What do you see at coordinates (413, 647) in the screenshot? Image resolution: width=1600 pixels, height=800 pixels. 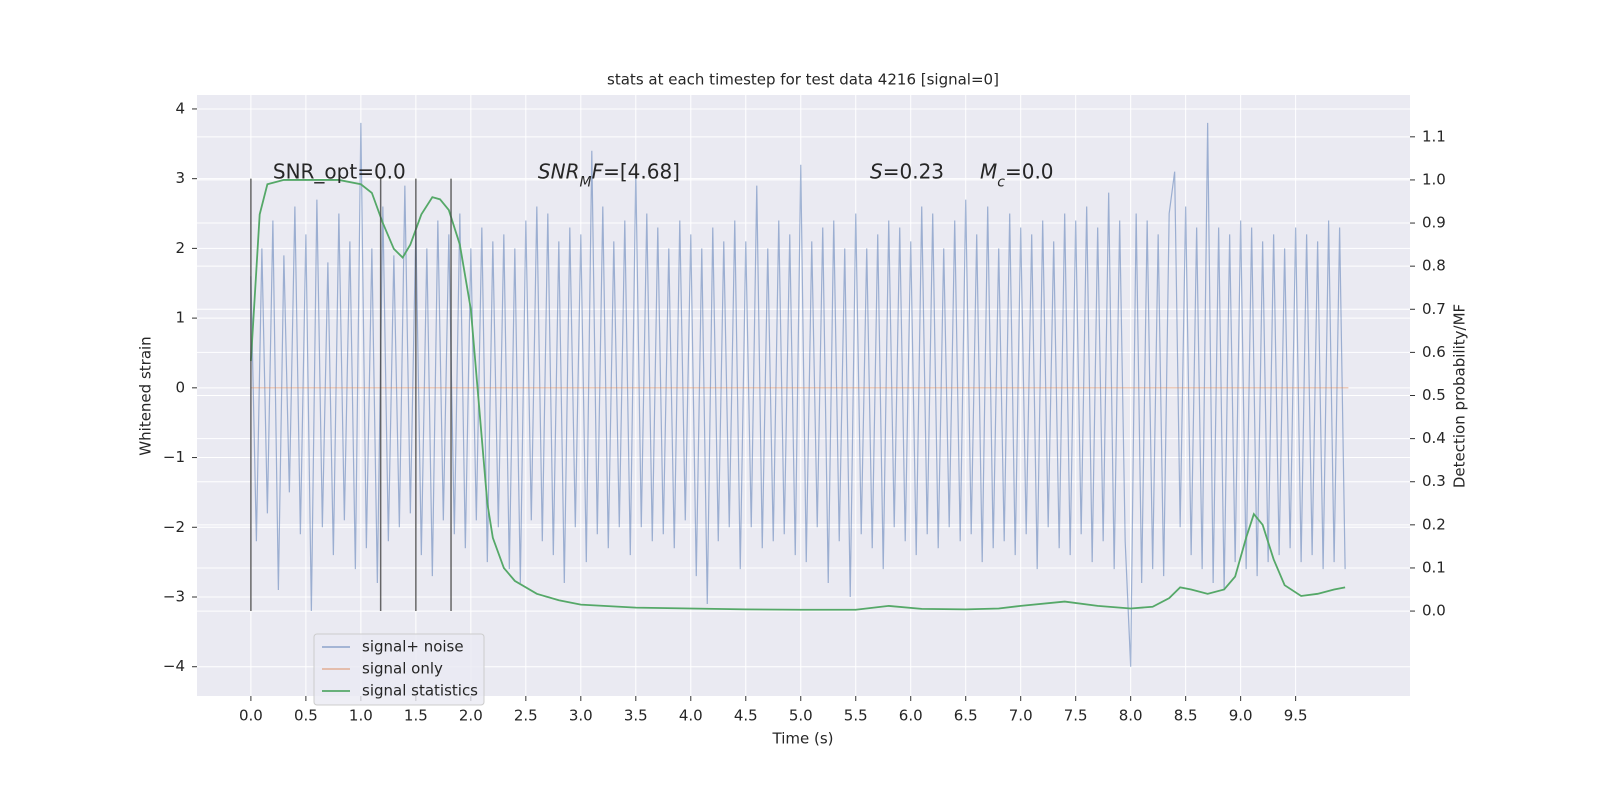 I see `legend-label: signal+ noise` at bounding box center [413, 647].